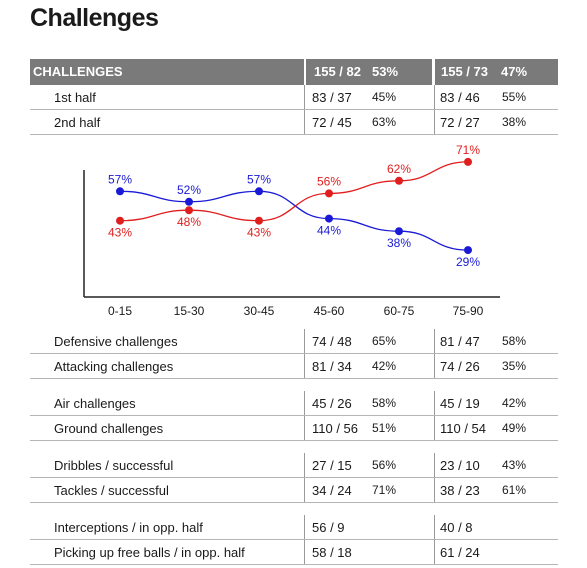  I want to click on data-label: 29%, so click(468, 262).